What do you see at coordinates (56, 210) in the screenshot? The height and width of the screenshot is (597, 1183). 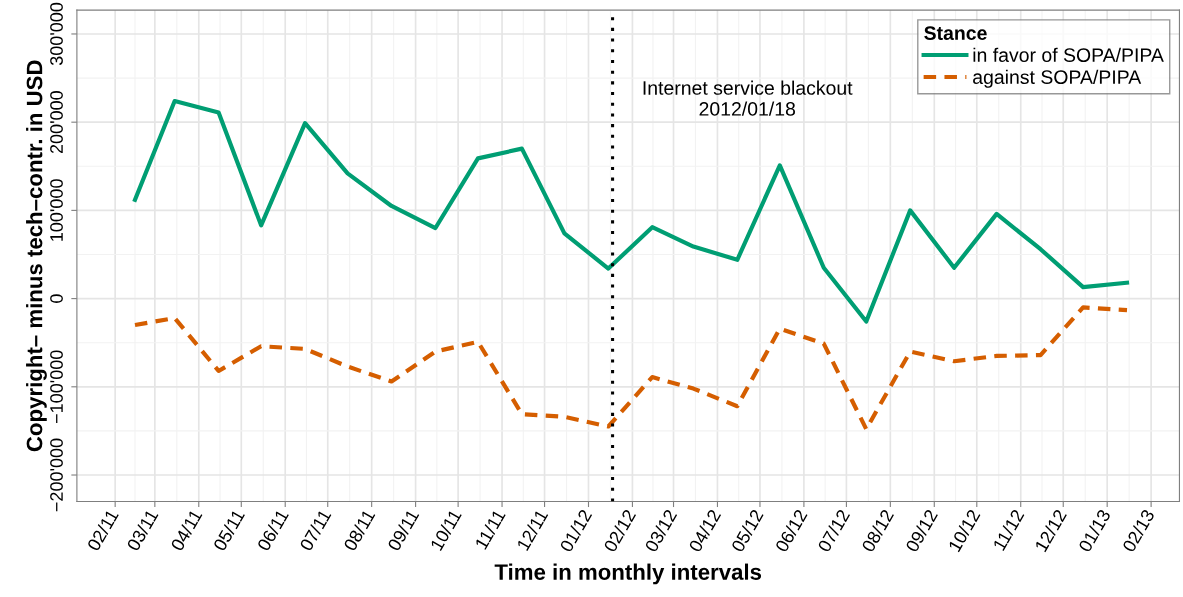 I see `y-tick-label: 100'000` at bounding box center [56, 210].